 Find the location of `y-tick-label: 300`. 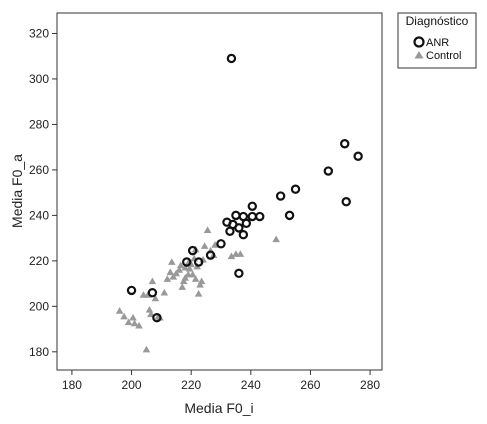

y-tick-label: 300 is located at coordinates (39, 79).